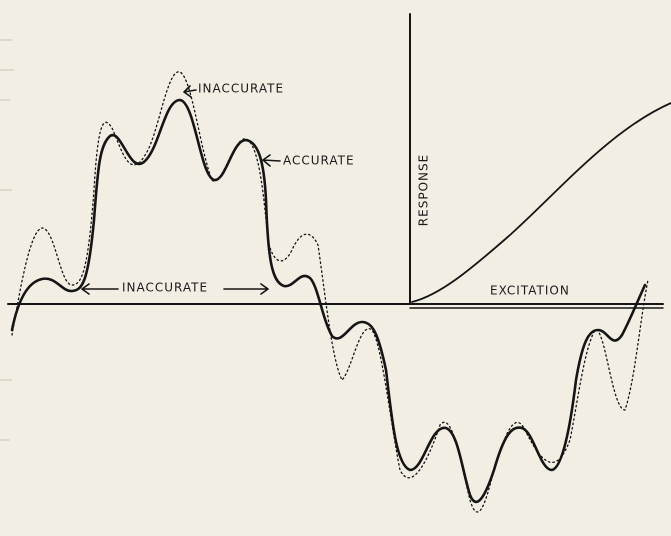 Image resolution: width=671 pixels, height=536 pixels. I want to click on bleed-through-lines, so click(7, 240).